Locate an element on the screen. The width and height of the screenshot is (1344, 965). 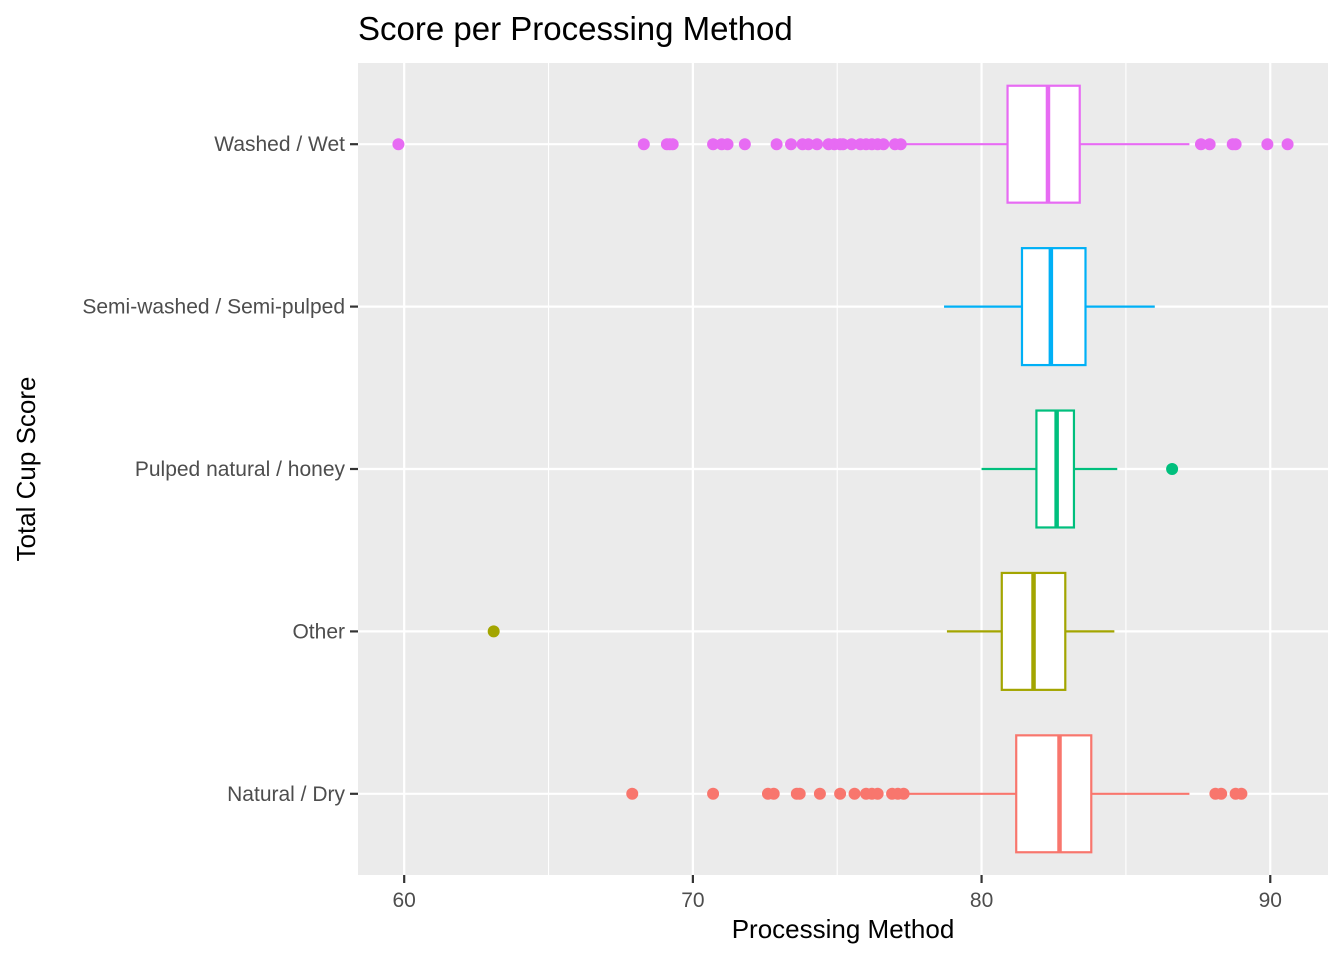
x-axis-title: Processing Method is located at coordinates (843, 929).